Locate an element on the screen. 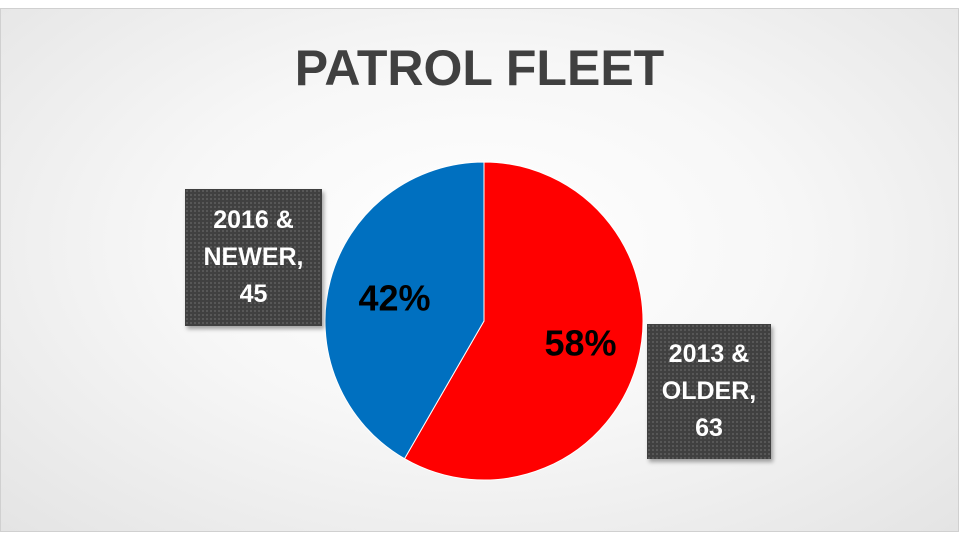  callout-2016-newer: 2016 & NEWER, 45 is located at coordinates (253, 257).